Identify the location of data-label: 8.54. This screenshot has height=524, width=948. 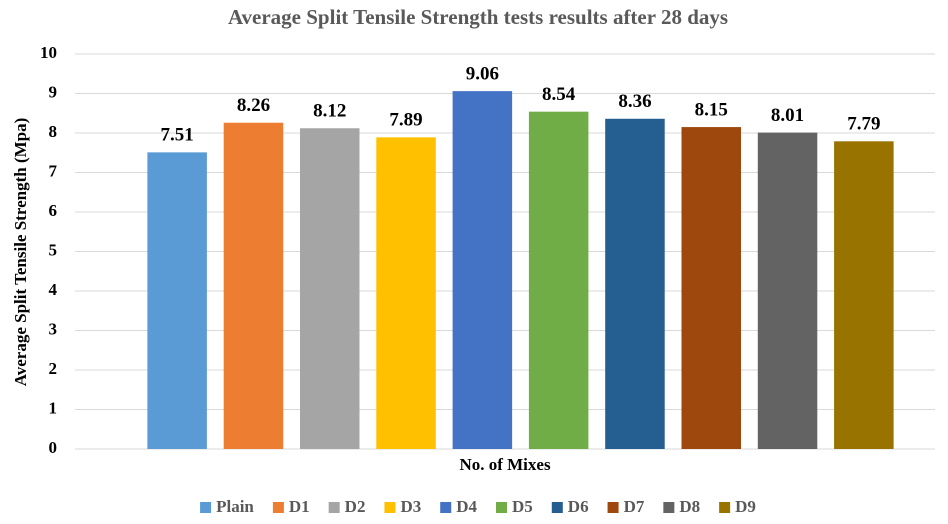
(559, 94).